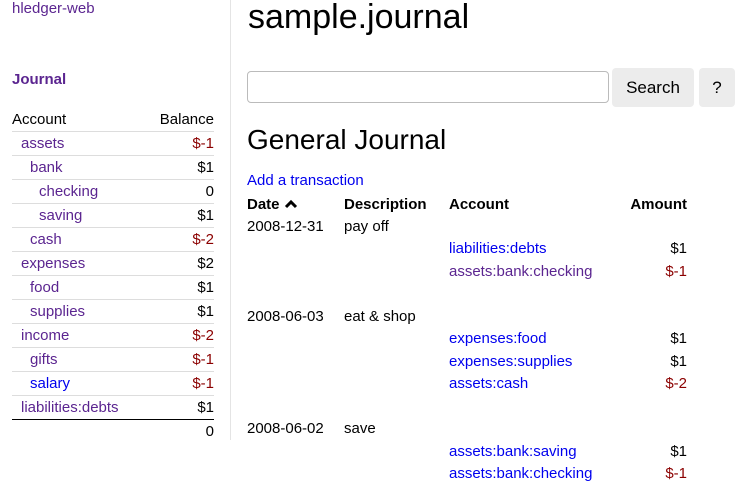 The image size is (742, 485). What do you see at coordinates (60, 215) in the screenshot?
I see `account-link: saving` at bounding box center [60, 215].